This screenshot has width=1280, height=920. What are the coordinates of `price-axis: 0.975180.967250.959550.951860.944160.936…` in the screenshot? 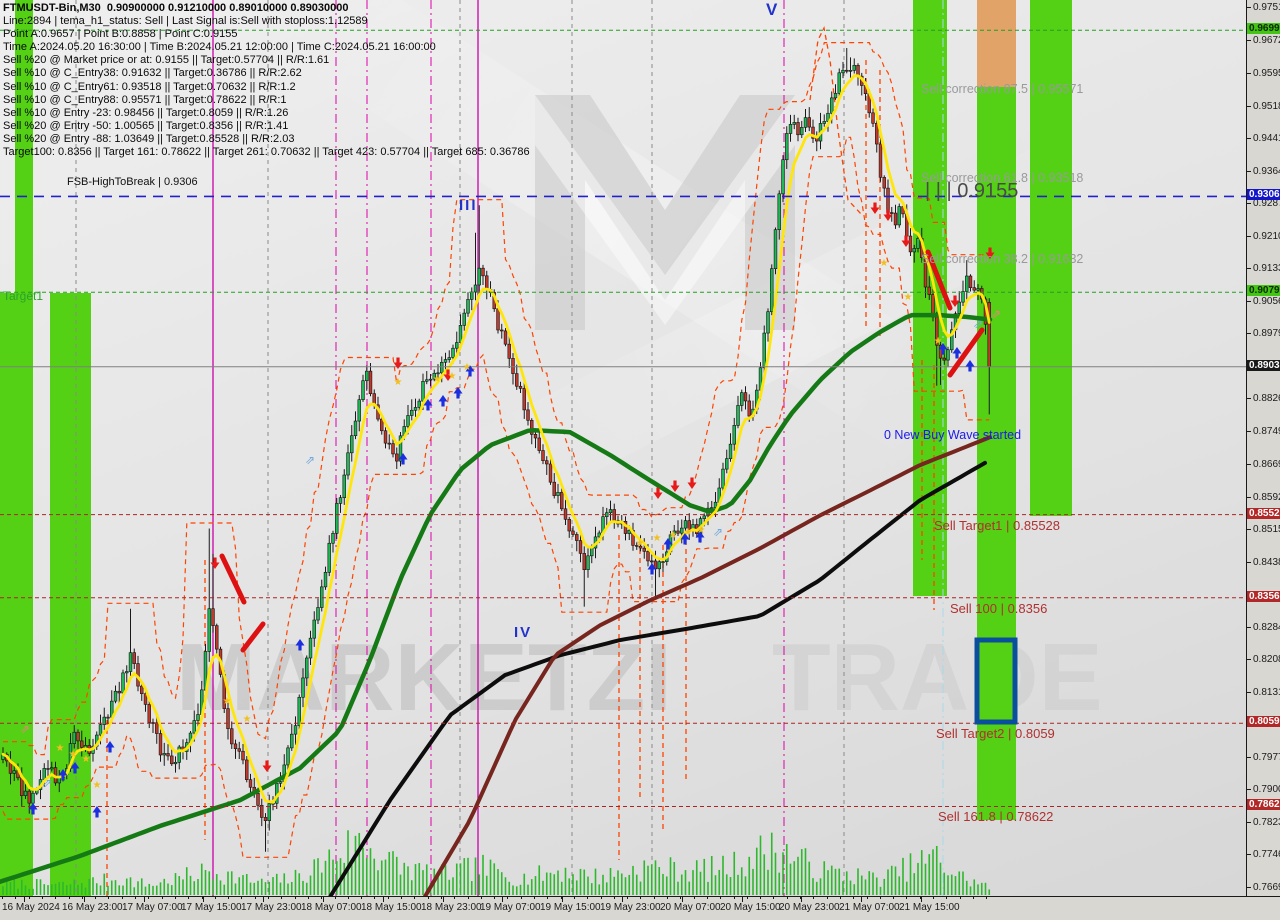 It's located at (1263, 448).